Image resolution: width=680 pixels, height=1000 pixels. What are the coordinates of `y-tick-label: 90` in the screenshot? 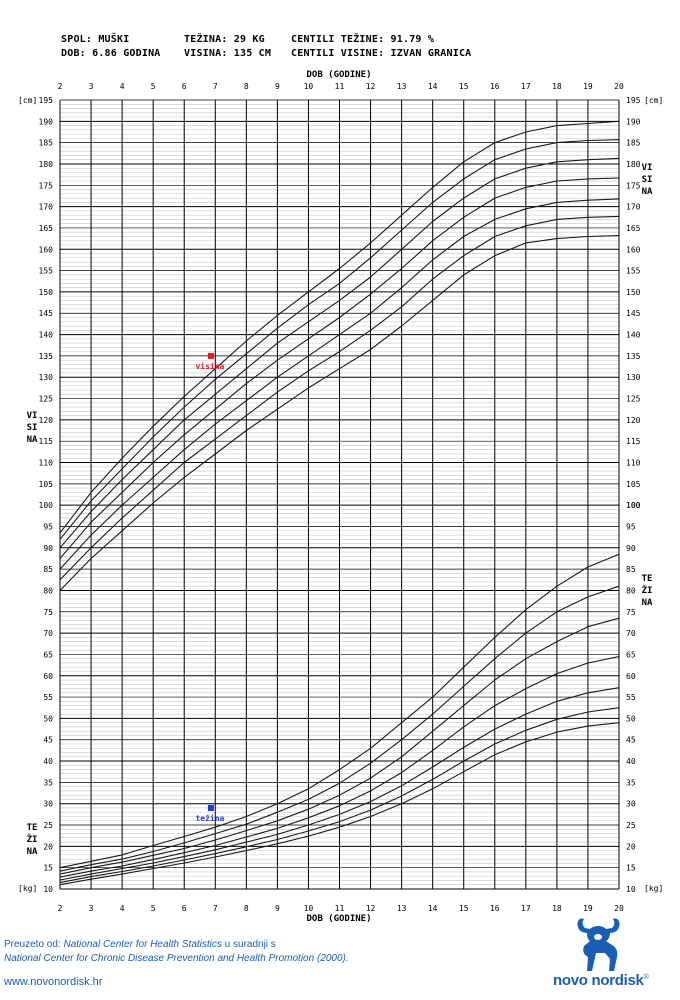 It's located at (48, 548).